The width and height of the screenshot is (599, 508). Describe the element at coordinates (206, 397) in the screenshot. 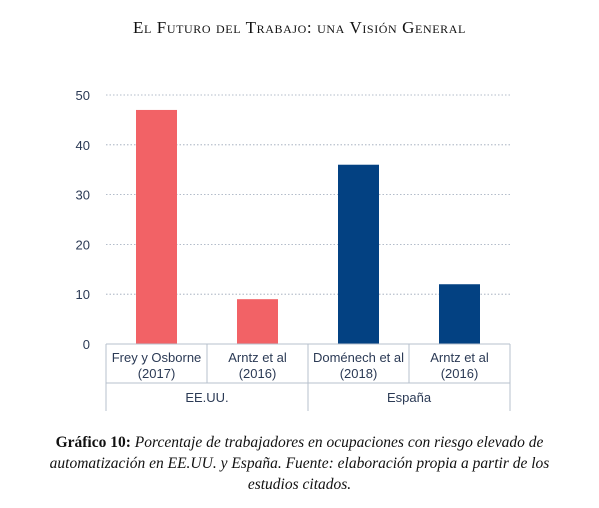

I see `x-group-label: EE.UU.` at that location.